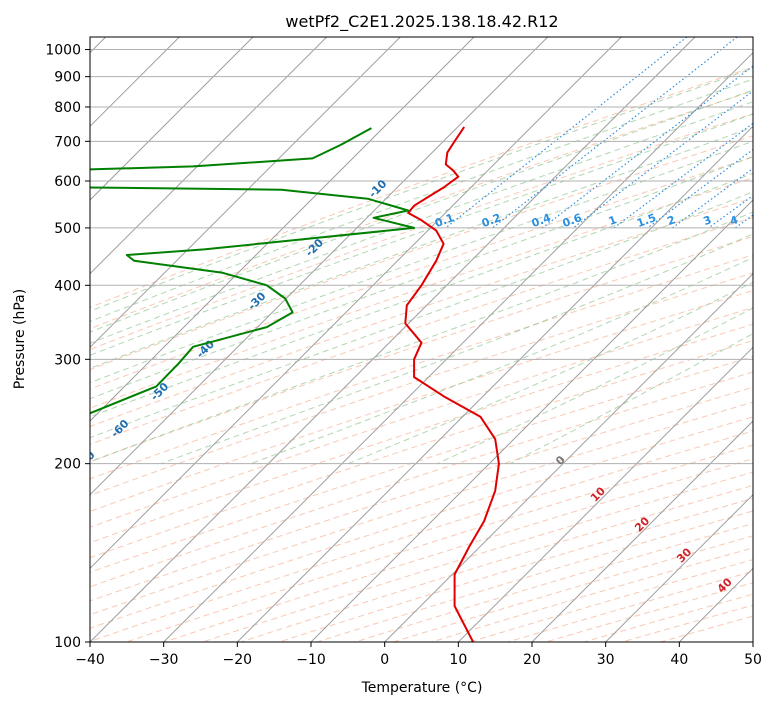 This screenshot has width=775, height=708. I want to click on mixing-ratio-label: 0.1, so click(444, 220).